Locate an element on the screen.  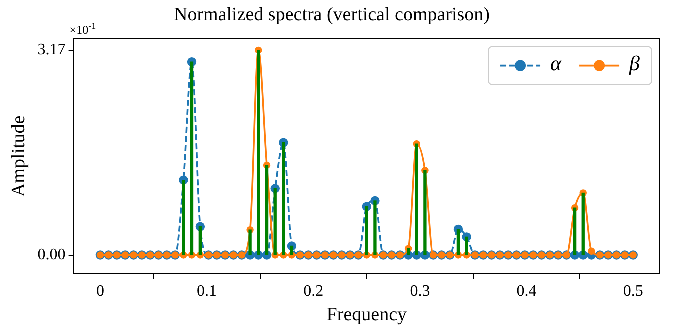
y-tick-label: 3.17 is located at coordinates (52, 50).